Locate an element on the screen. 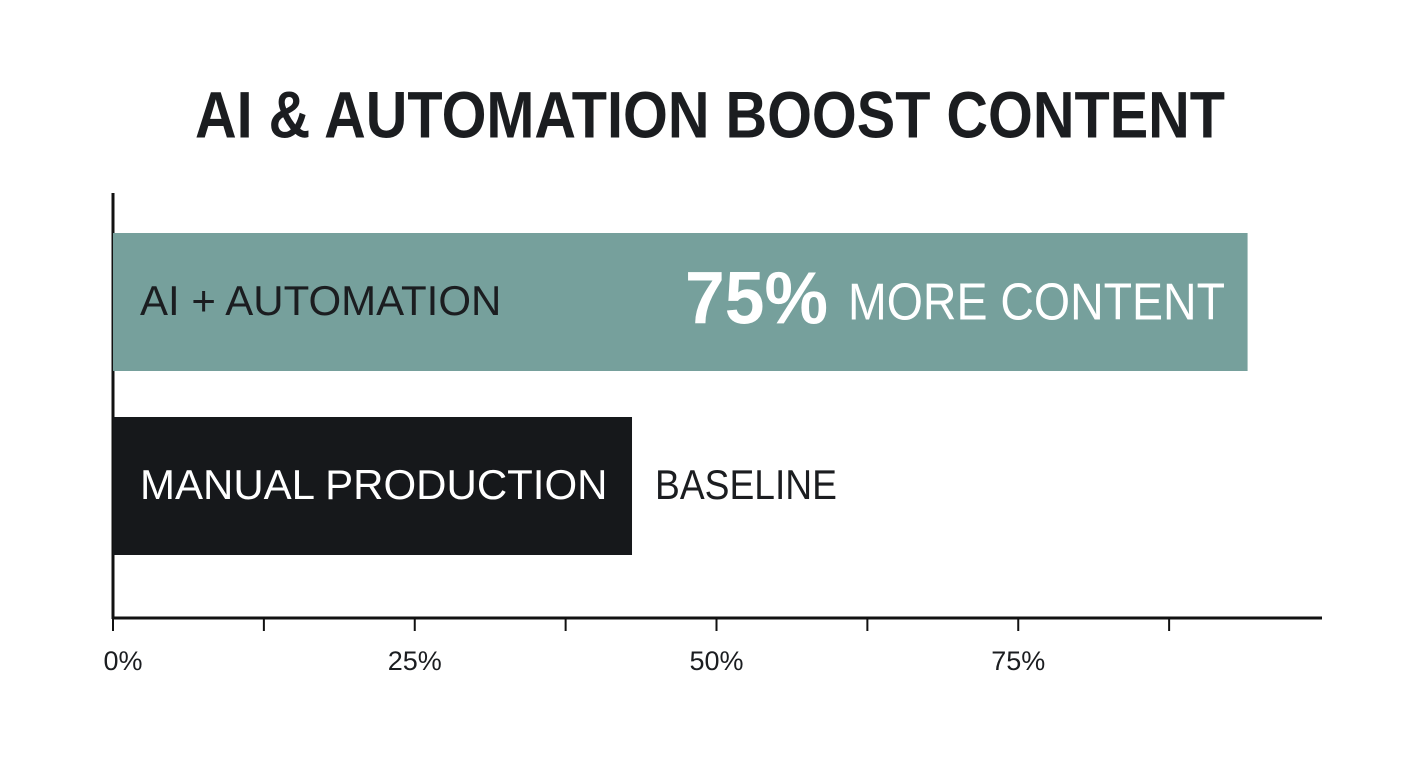  category-label: MANUAL PRODUCTION is located at coordinates (373, 484).